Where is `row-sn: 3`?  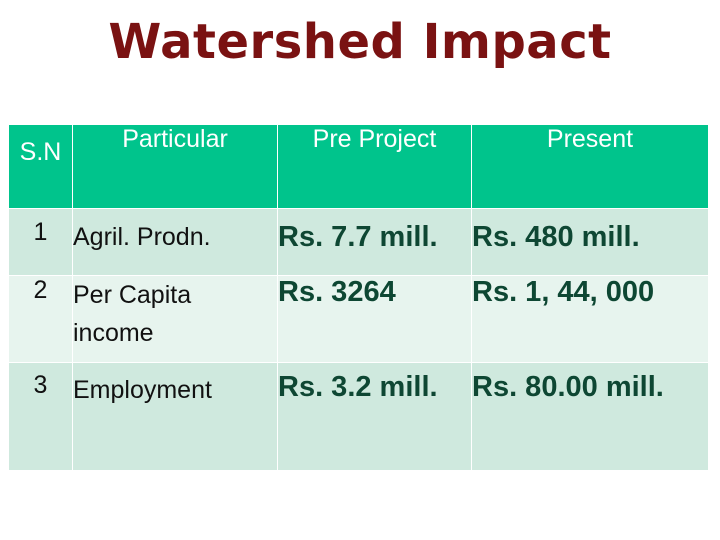
row-sn: 3 is located at coordinates (40, 416).